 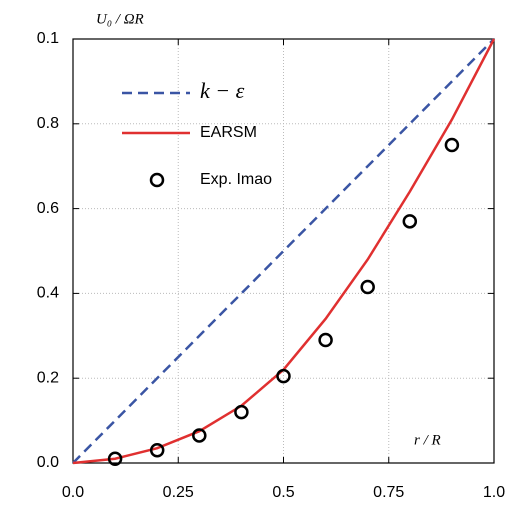 I want to click on y-tick-label: 0.0, so click(x=48, y=462).